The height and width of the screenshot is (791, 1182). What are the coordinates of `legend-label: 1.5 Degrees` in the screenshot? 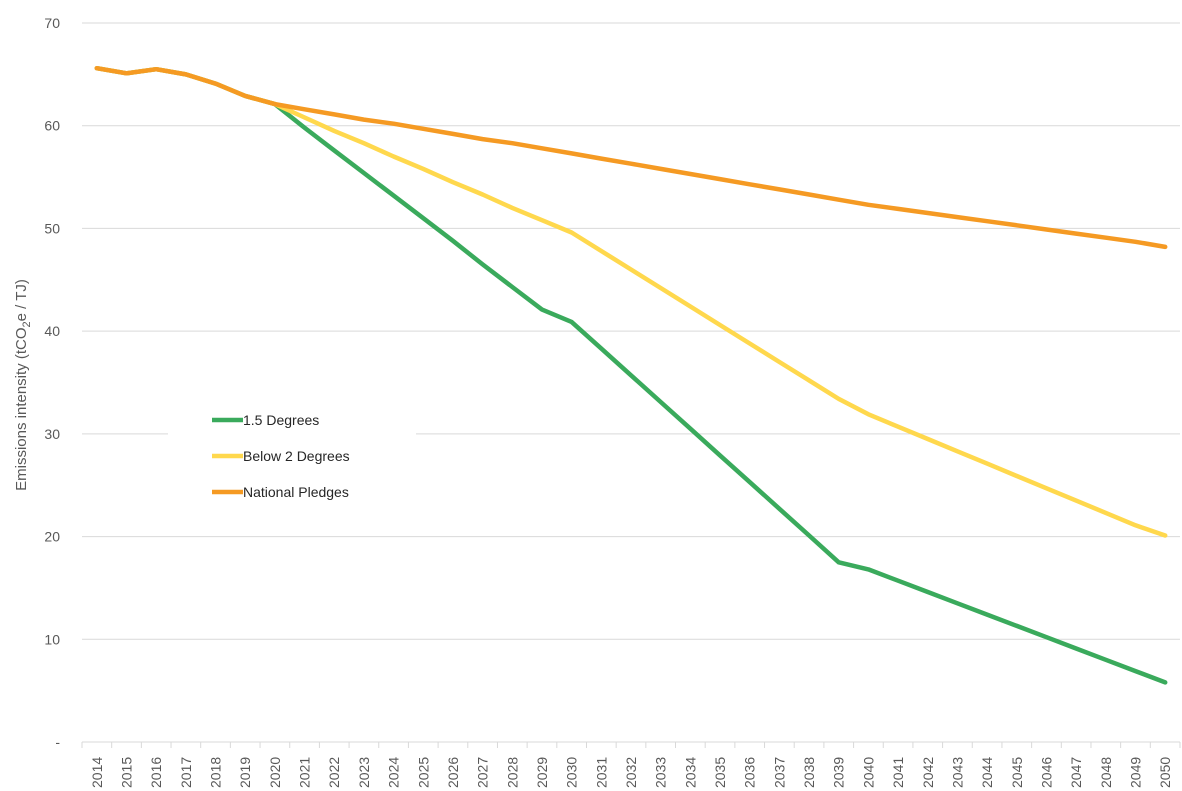 It's located at (281, 420).